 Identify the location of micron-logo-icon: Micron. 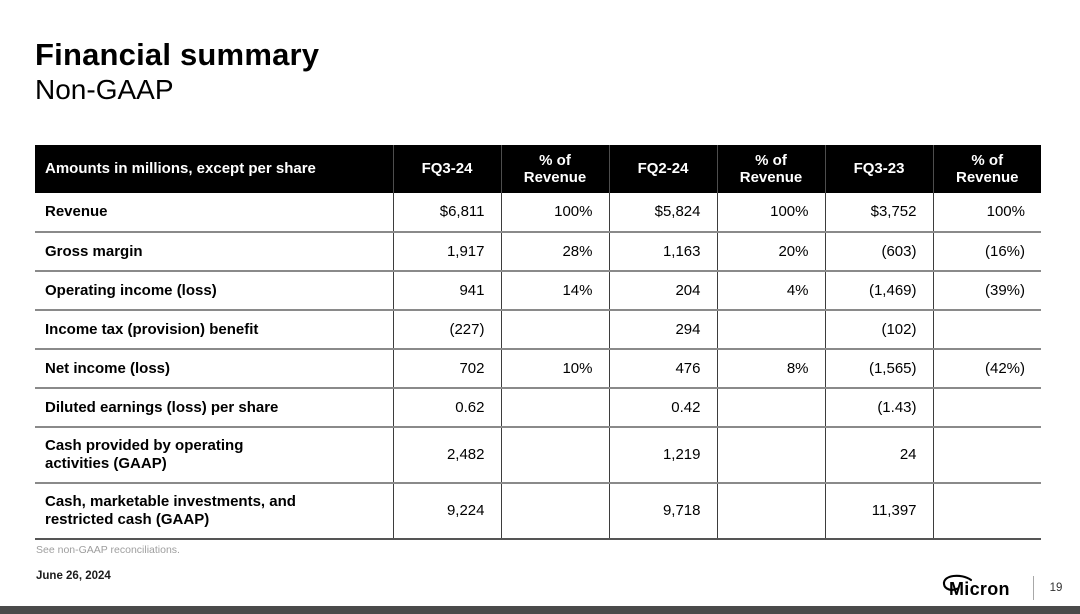
(976, 586).